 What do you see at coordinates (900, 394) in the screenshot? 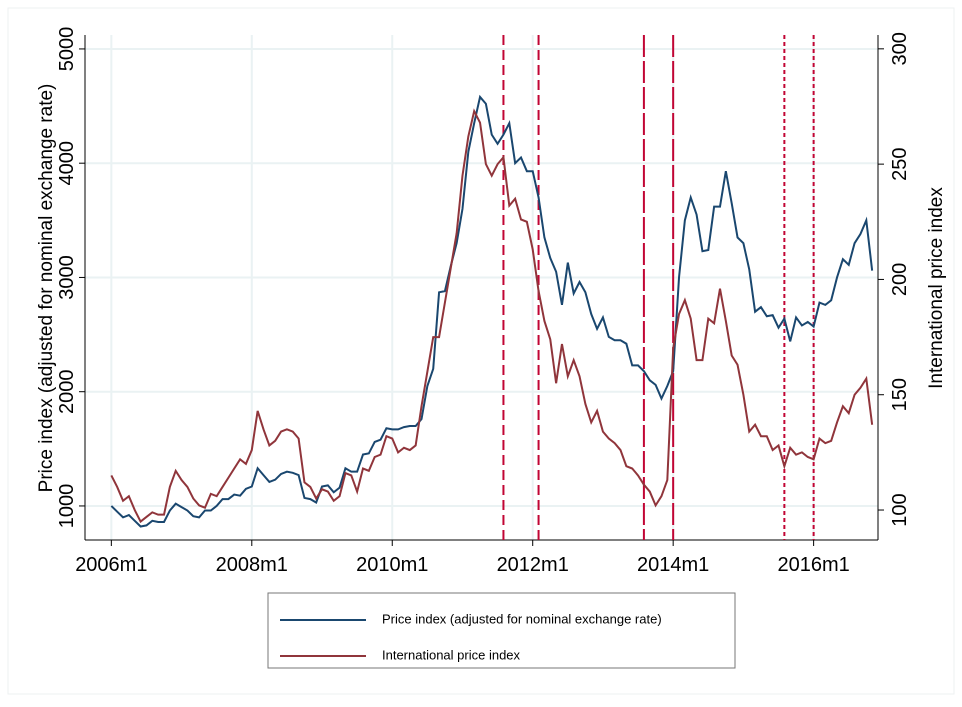
I see `y2-tick-label: 150` at bounding box center [900, 394].